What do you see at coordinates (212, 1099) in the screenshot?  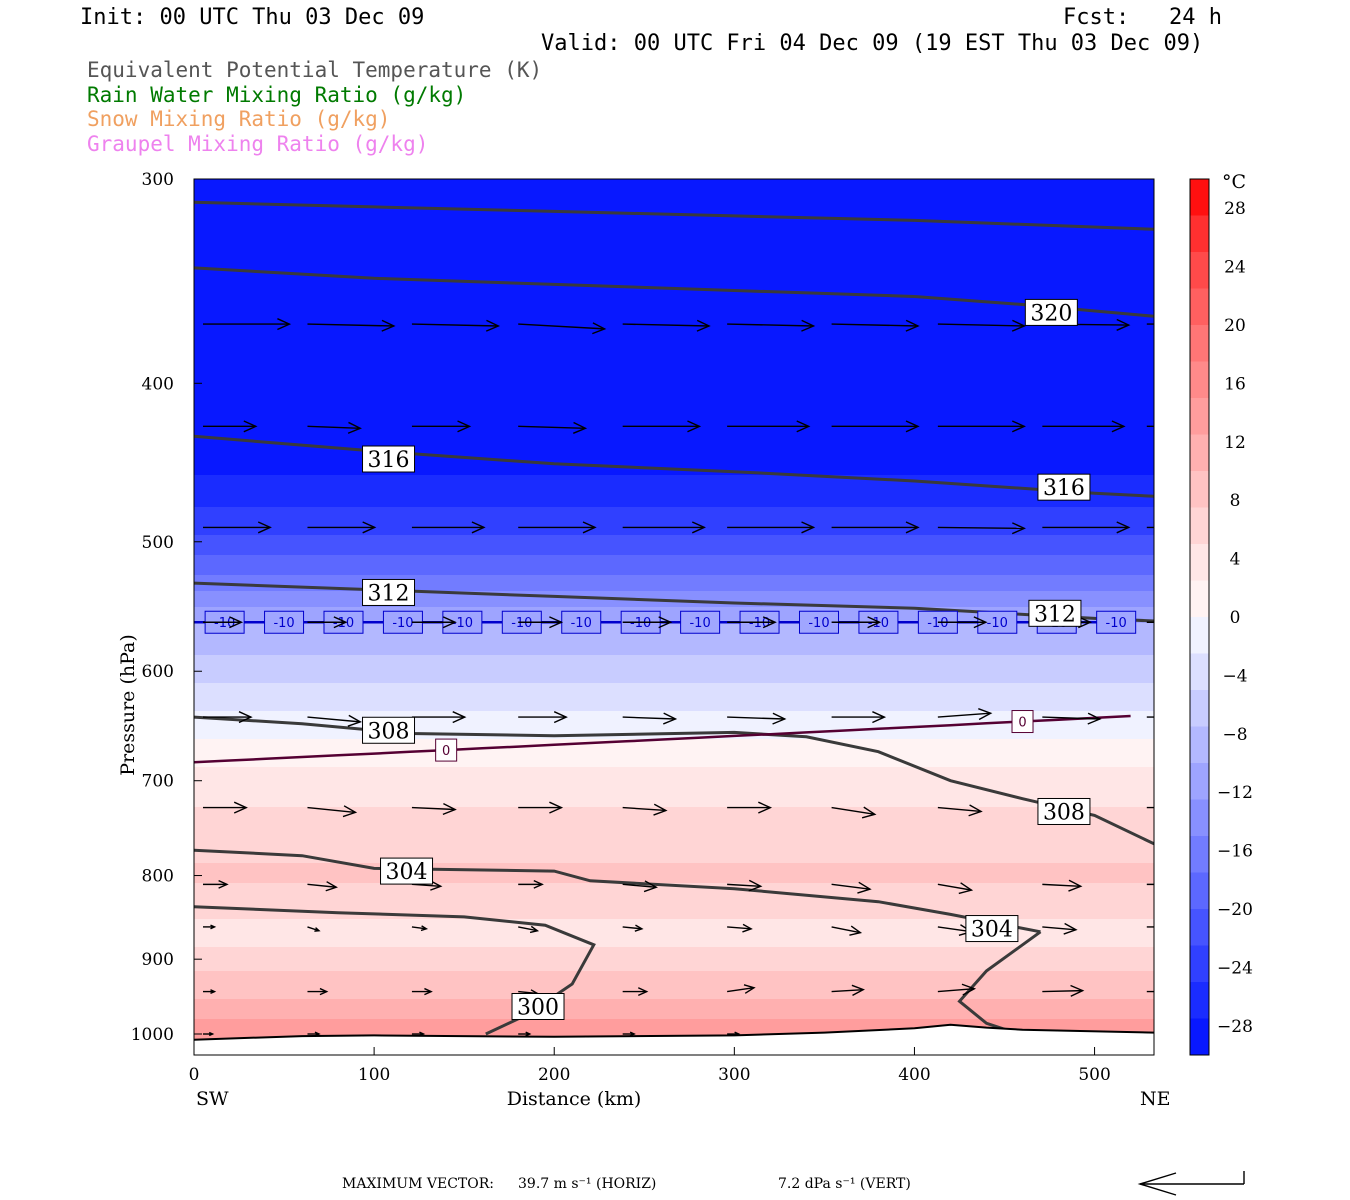 I see `x-axis-left-end-label: SW` at bounding box center [212, 1099].